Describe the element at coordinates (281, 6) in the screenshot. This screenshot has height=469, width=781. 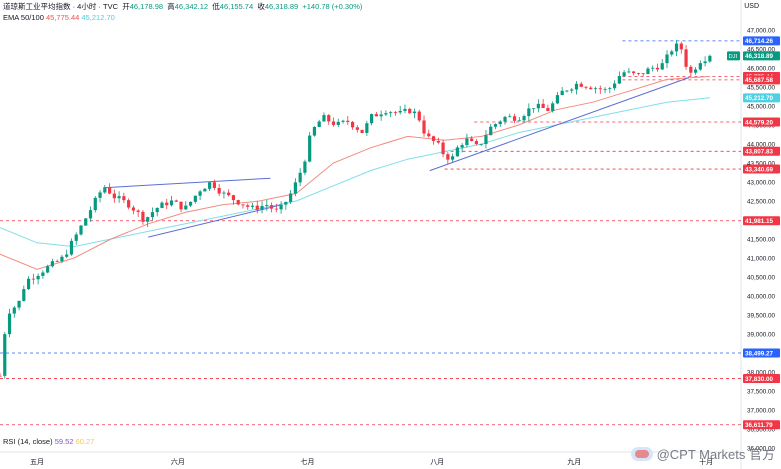
I see `close-value: 46,318.89` at that location.